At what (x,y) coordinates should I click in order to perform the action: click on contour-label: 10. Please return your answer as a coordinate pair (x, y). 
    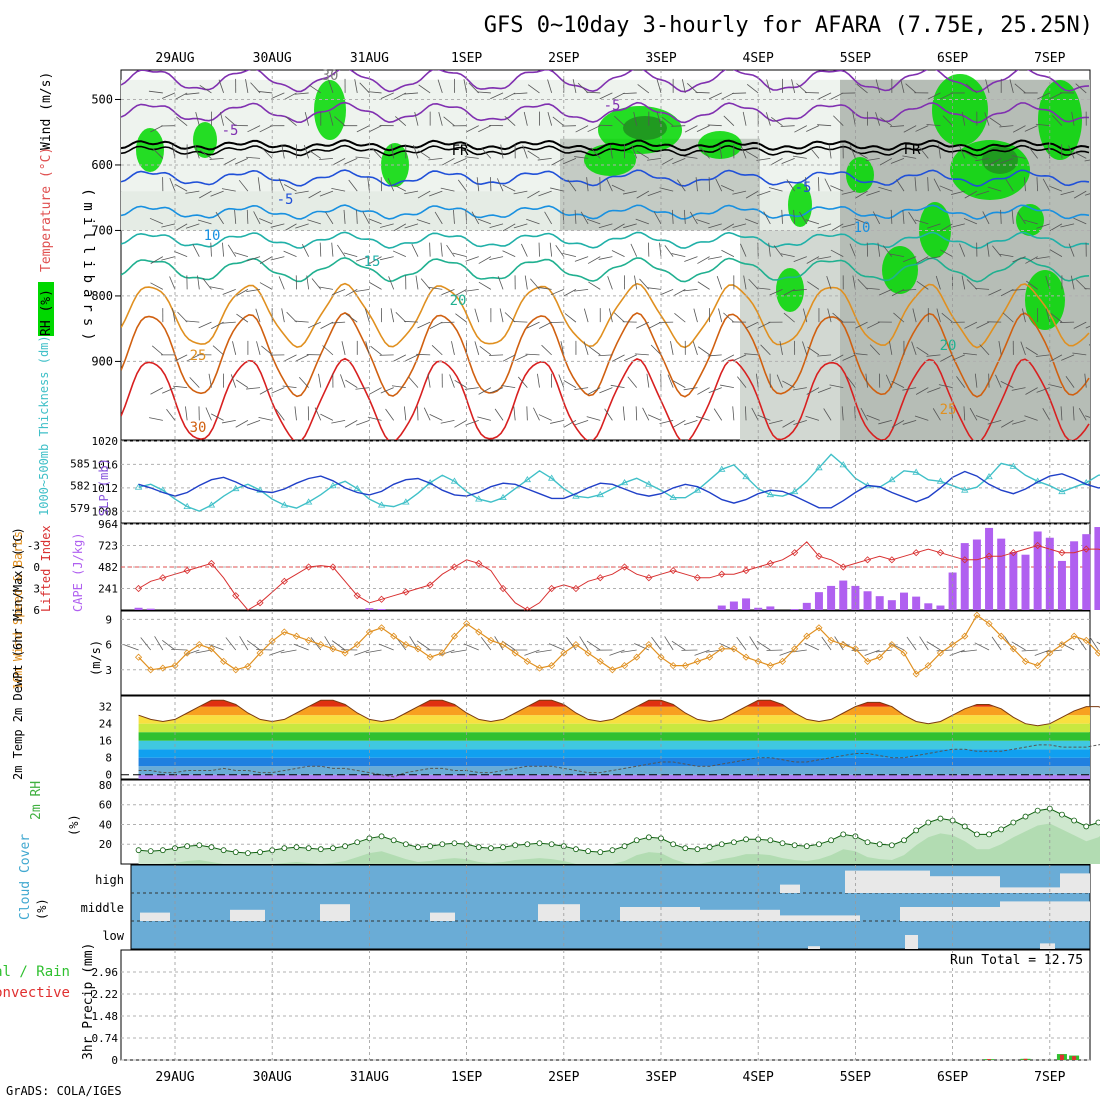
    Looking at the image, I should click on (212, 236).